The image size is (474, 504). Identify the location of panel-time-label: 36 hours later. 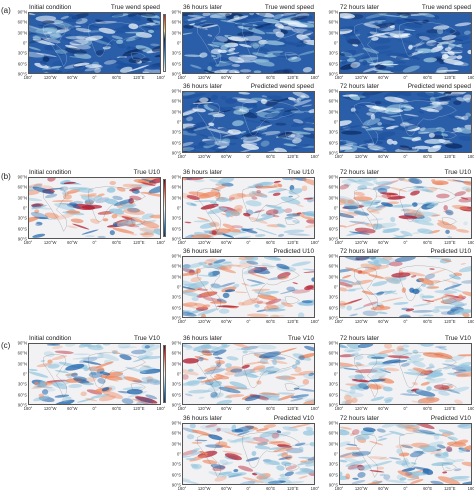
(203, 86).